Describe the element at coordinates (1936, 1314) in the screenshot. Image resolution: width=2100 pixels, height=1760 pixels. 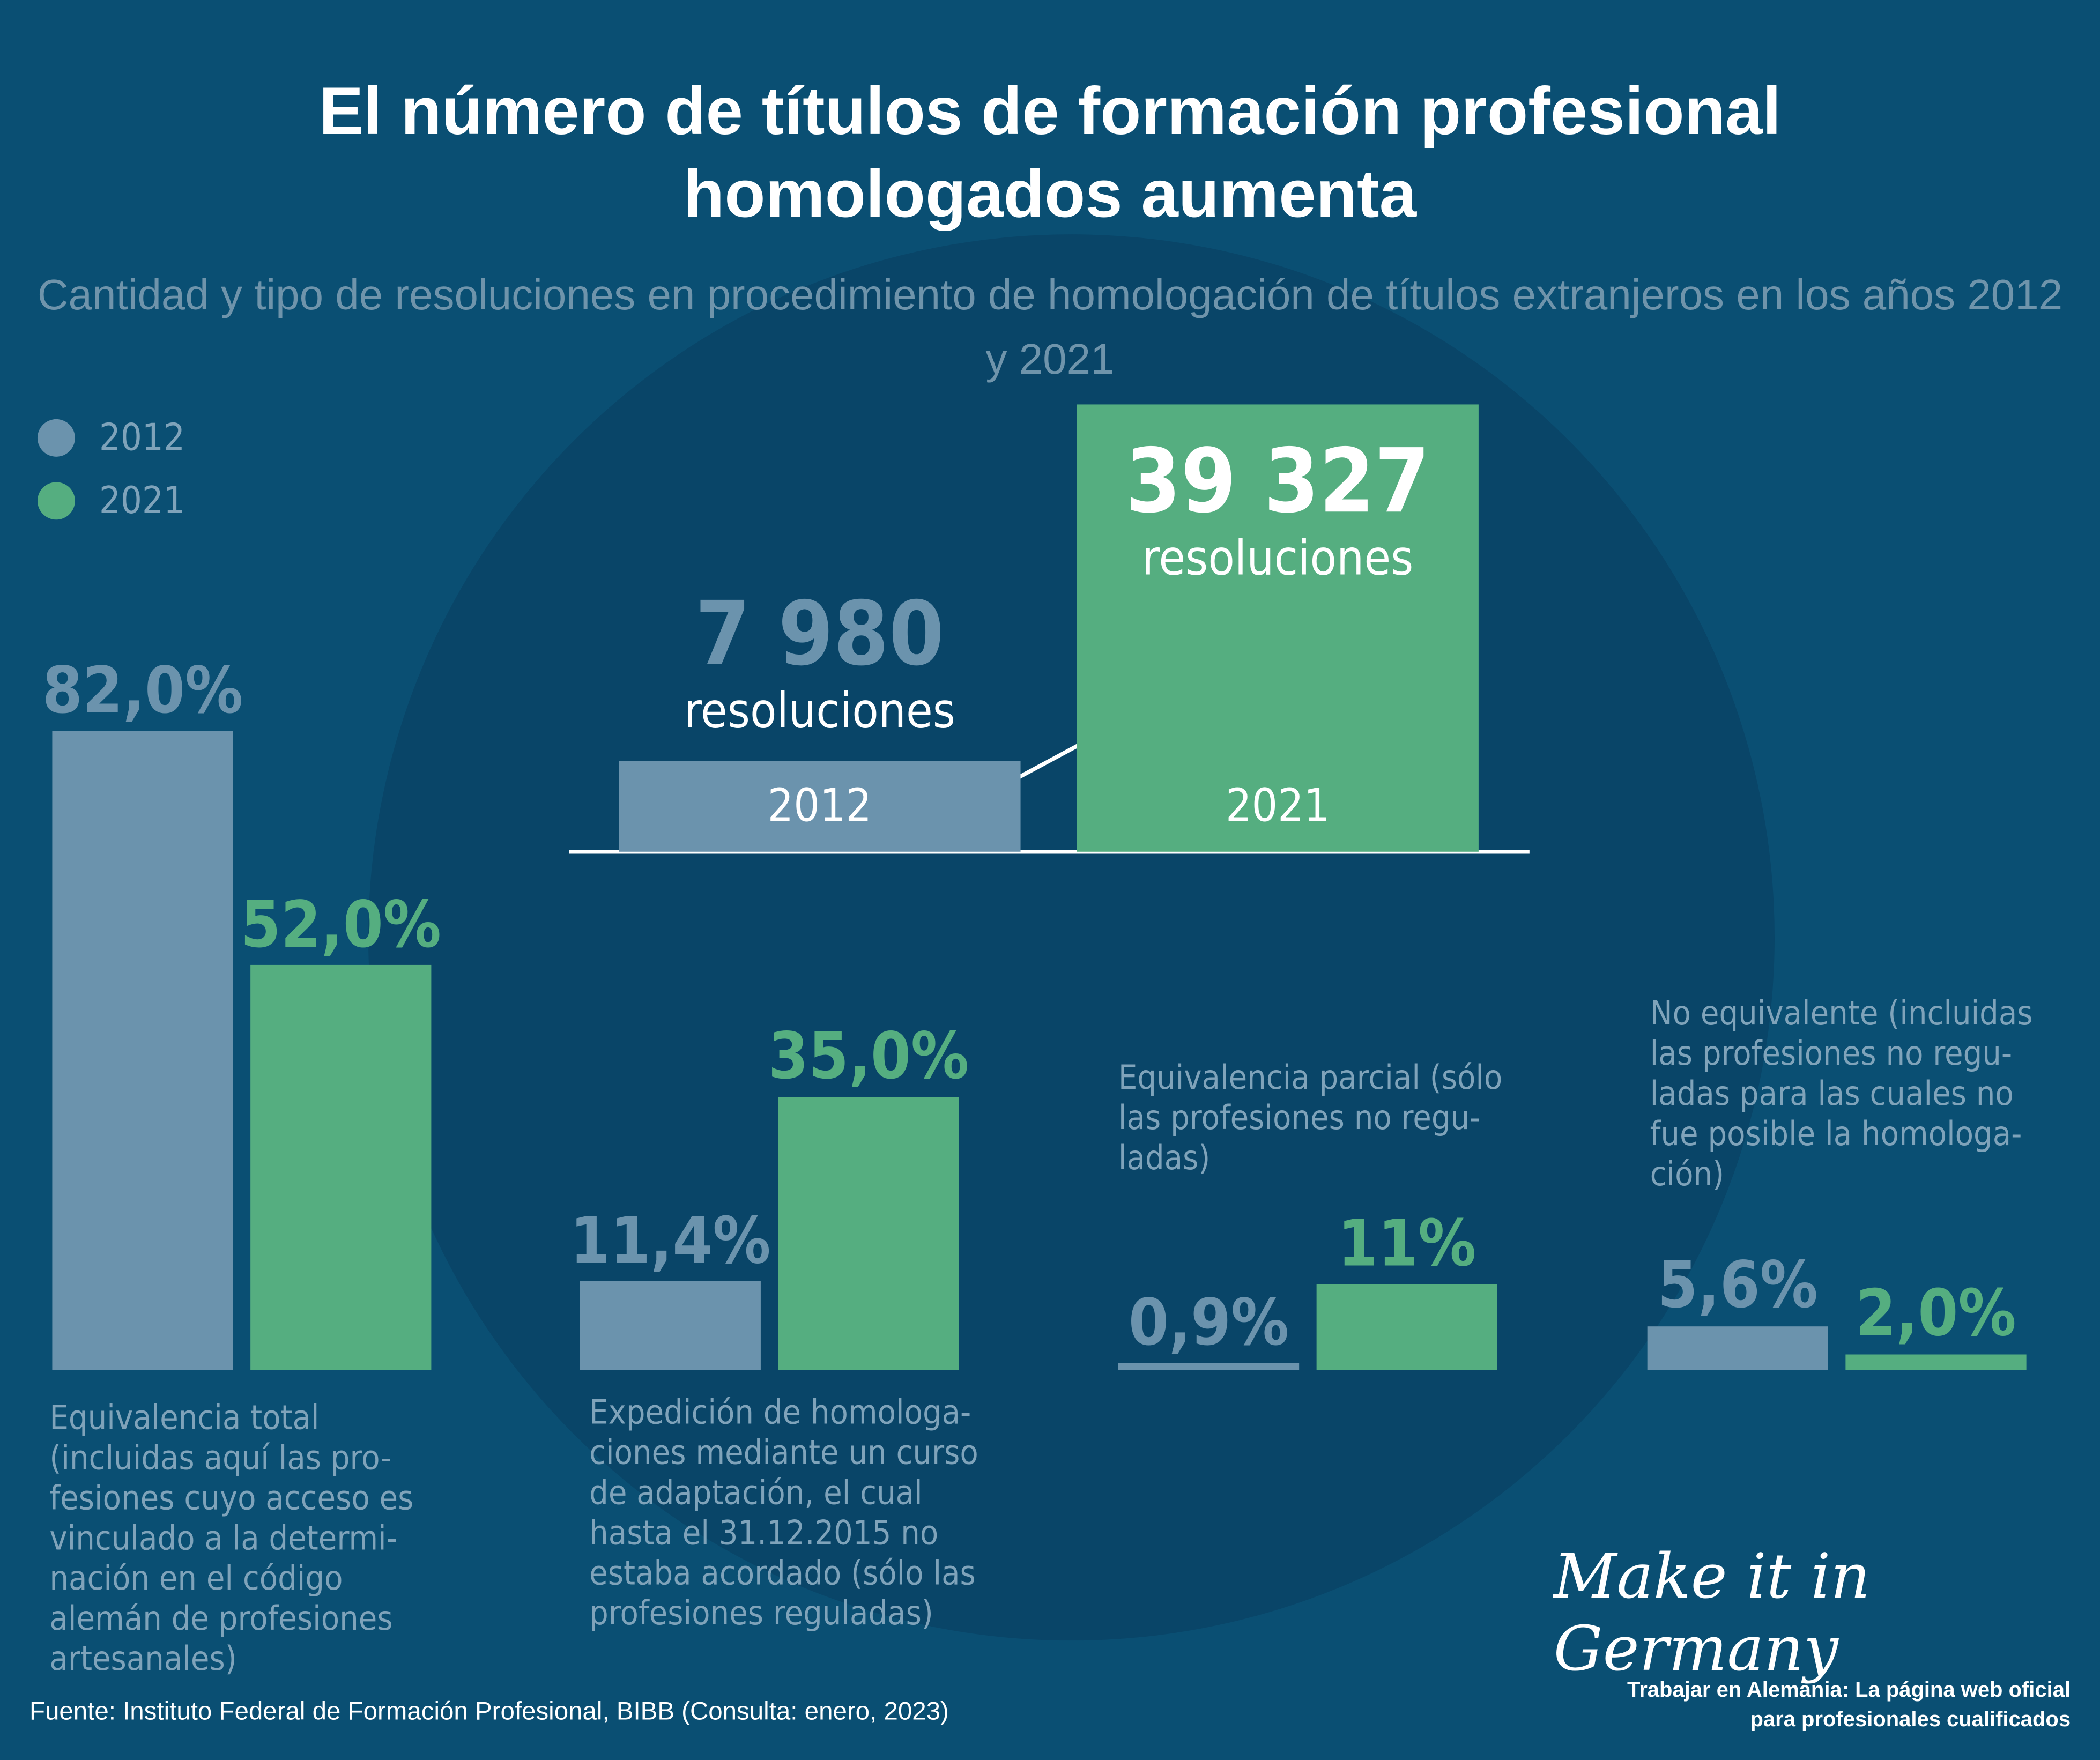
I see `value-label: 2,0%` at that location.